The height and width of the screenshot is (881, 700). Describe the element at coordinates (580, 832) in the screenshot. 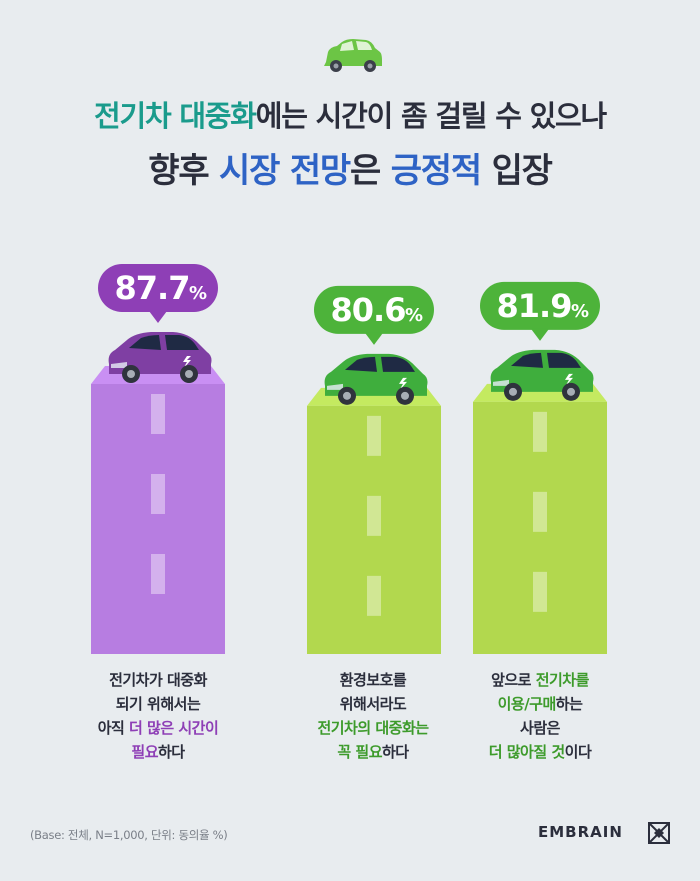

I see `brand-logo-text: EMBRAIN` at that location.